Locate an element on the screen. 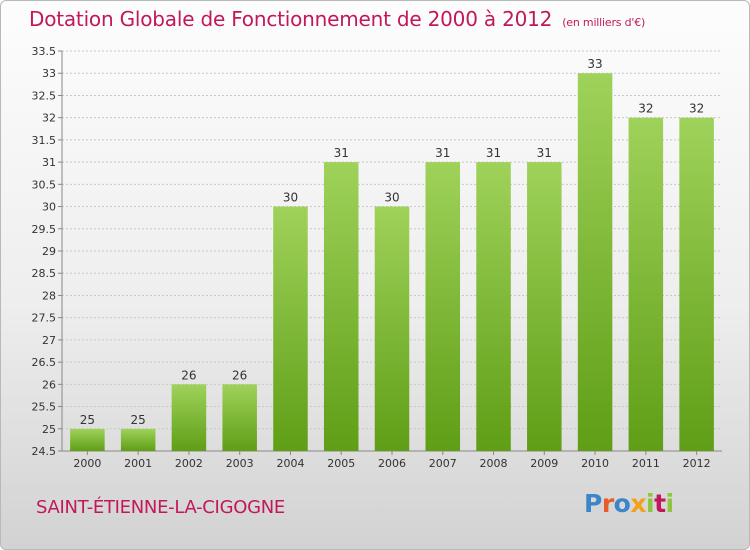 This screenshot has width=750, height=550. y-tick-label: 32 is located at coordinates (49, 118).